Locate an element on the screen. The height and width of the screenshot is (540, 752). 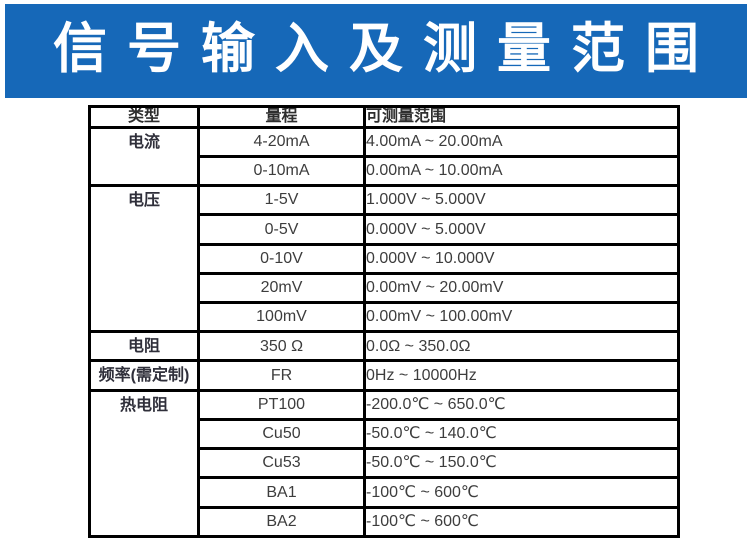
column-header-measurable-range: 可测量范围 is located at coordinates (521, 117).